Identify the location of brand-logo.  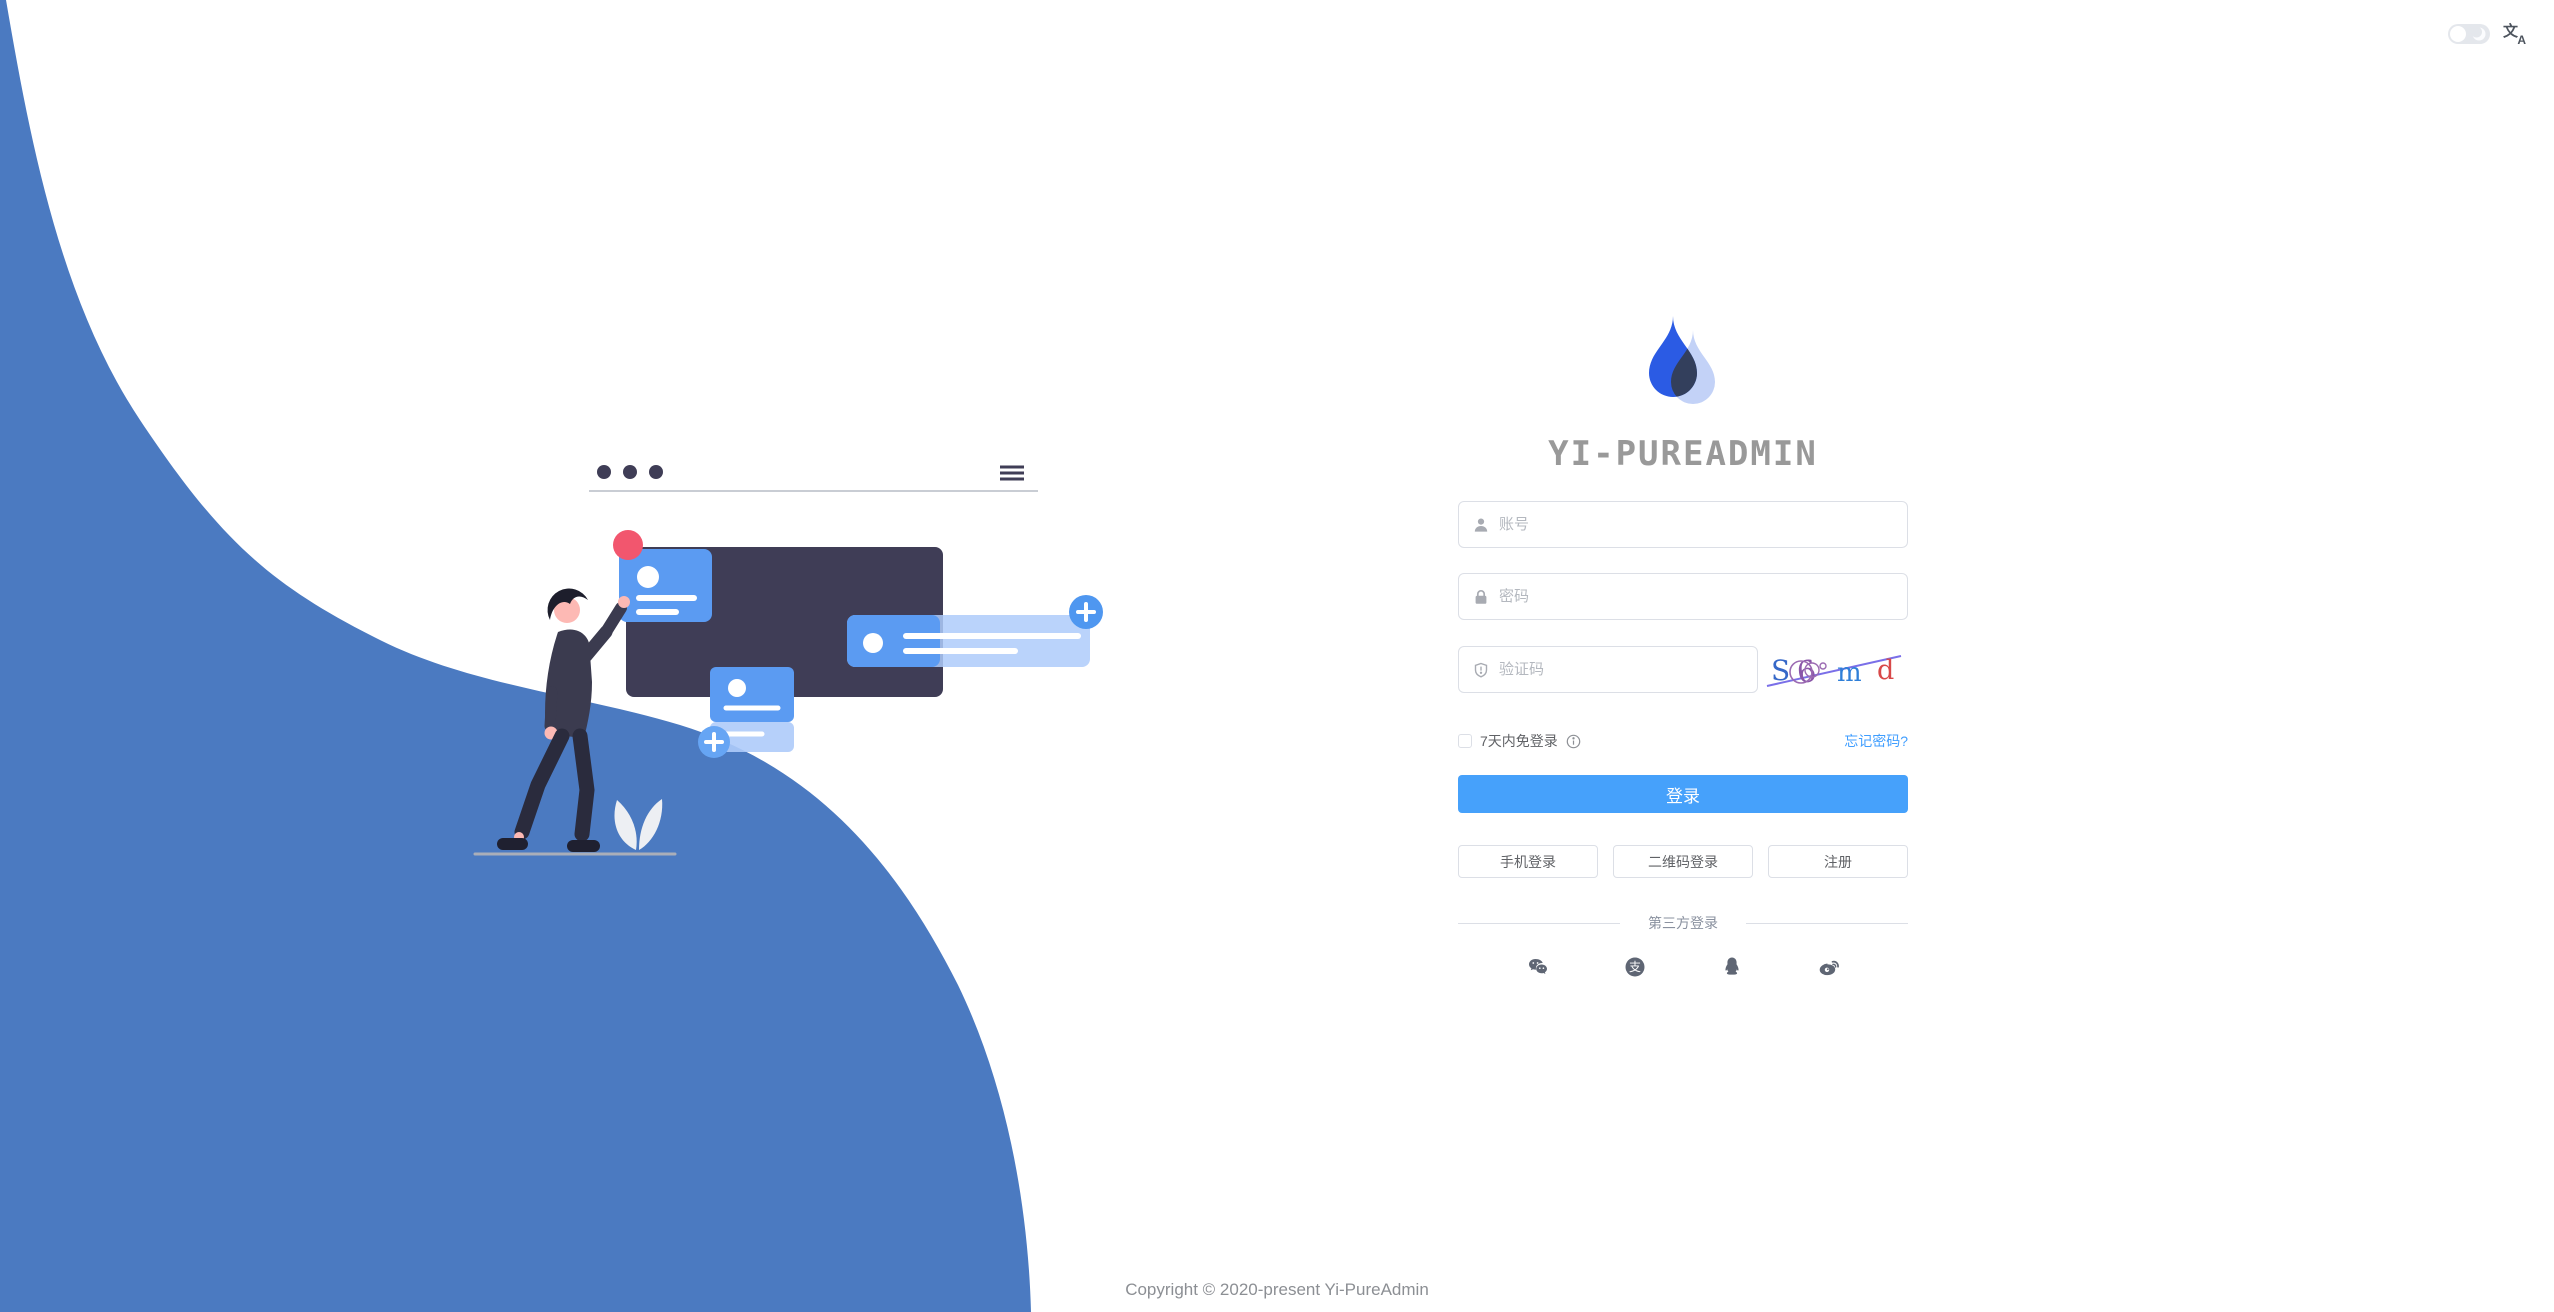
(1683, 363).